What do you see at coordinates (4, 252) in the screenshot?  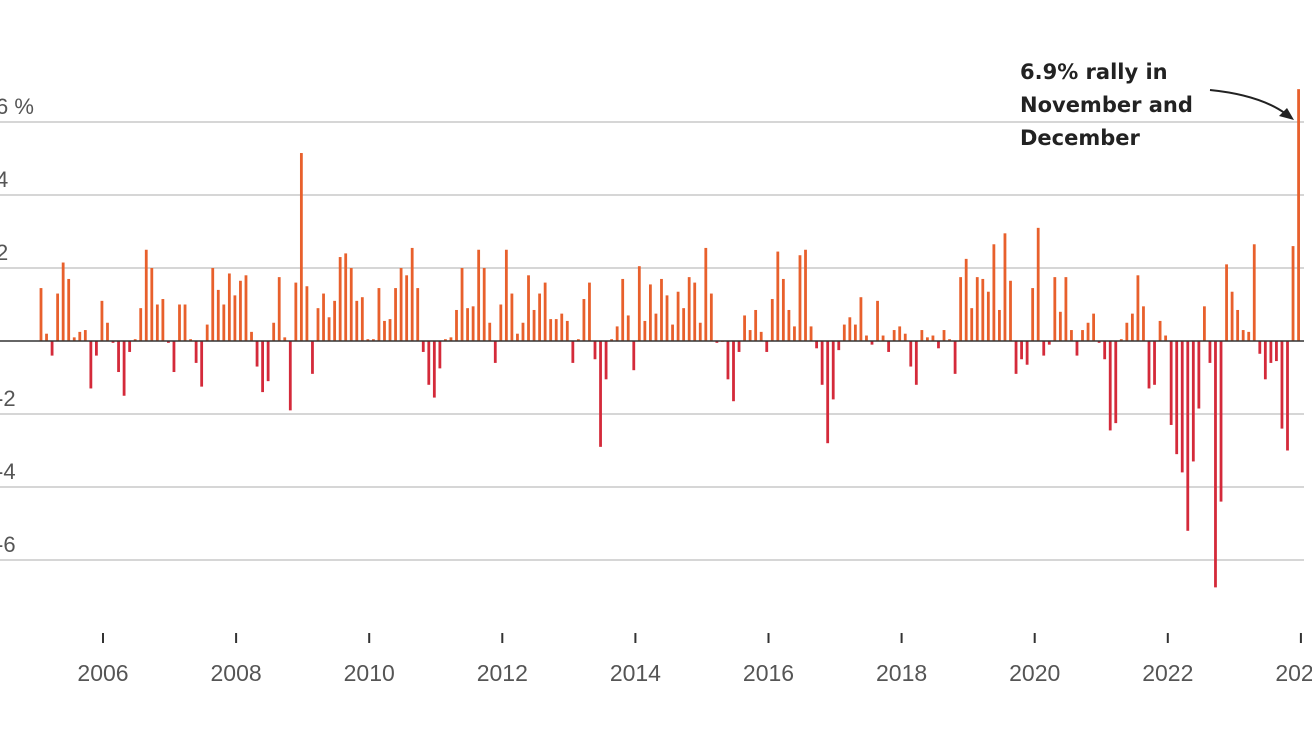 I see `y-tick-label: 2` at bounding box center [4, 252].